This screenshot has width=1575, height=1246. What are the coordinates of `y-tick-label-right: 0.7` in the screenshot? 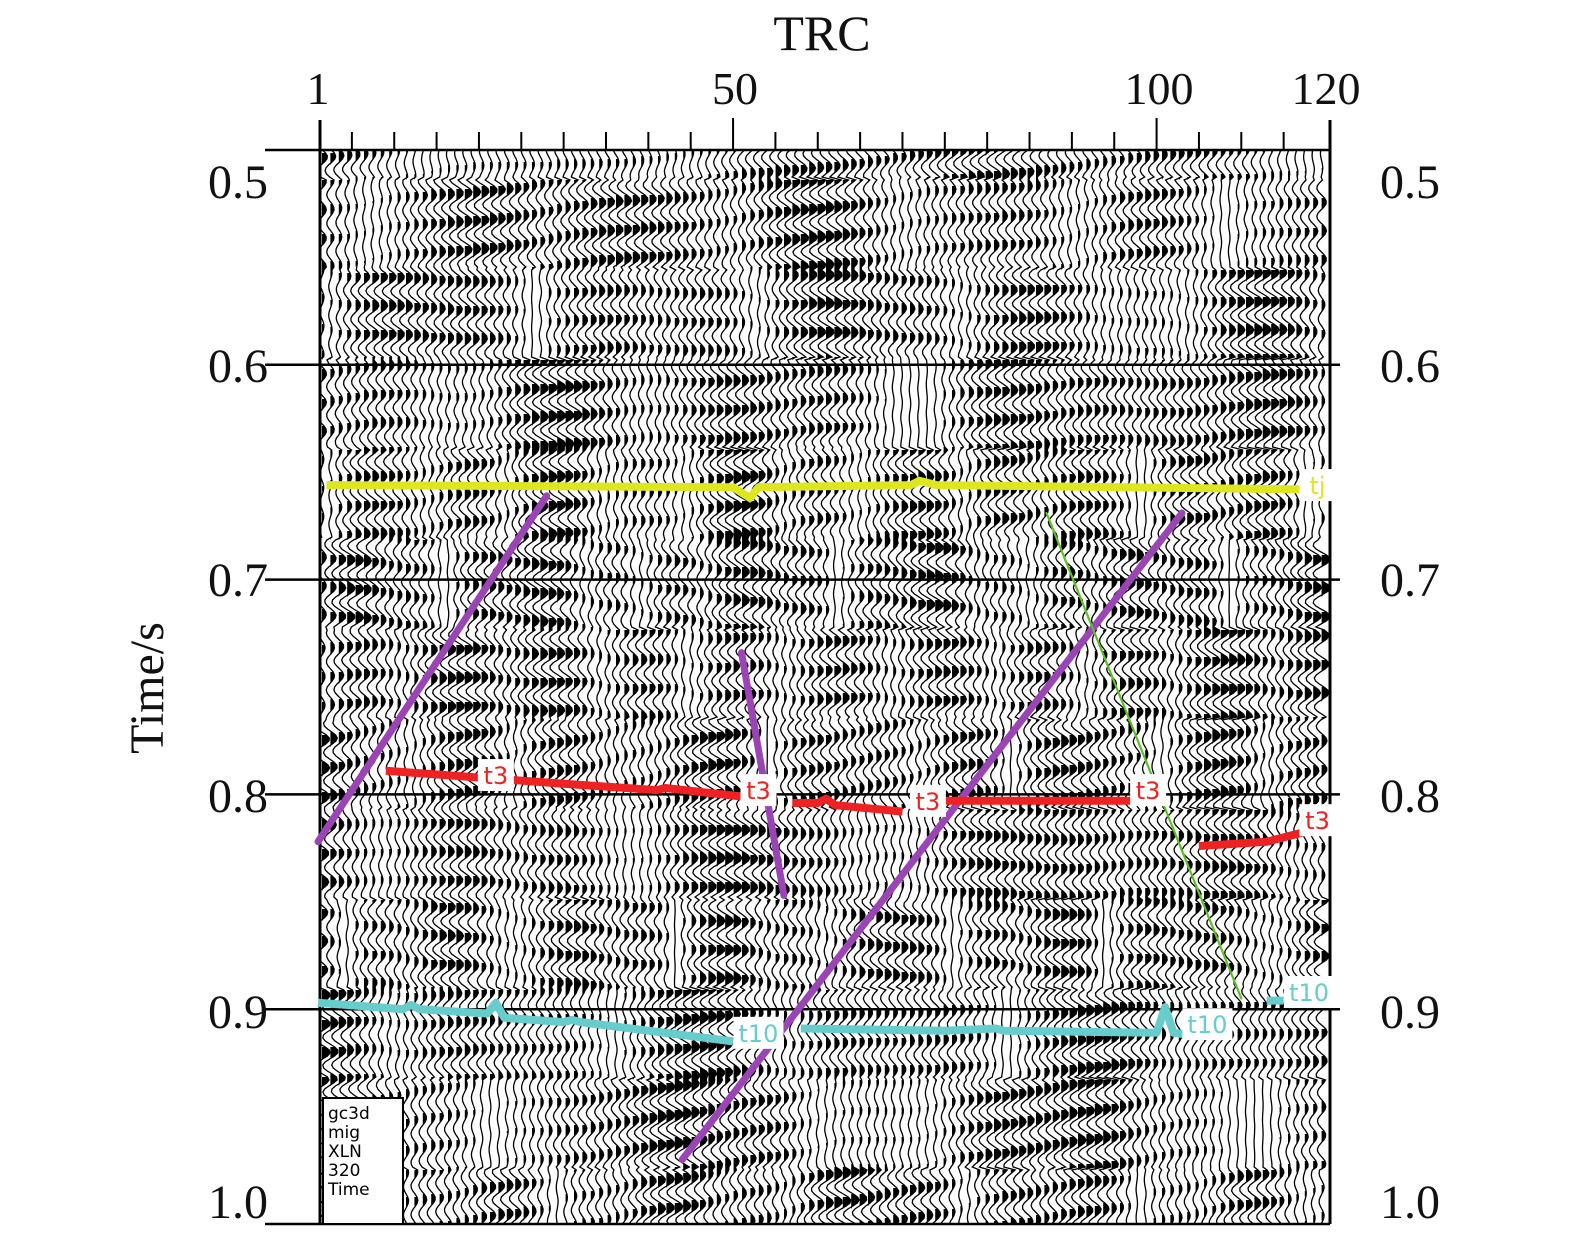 It's located at (1410, 580).